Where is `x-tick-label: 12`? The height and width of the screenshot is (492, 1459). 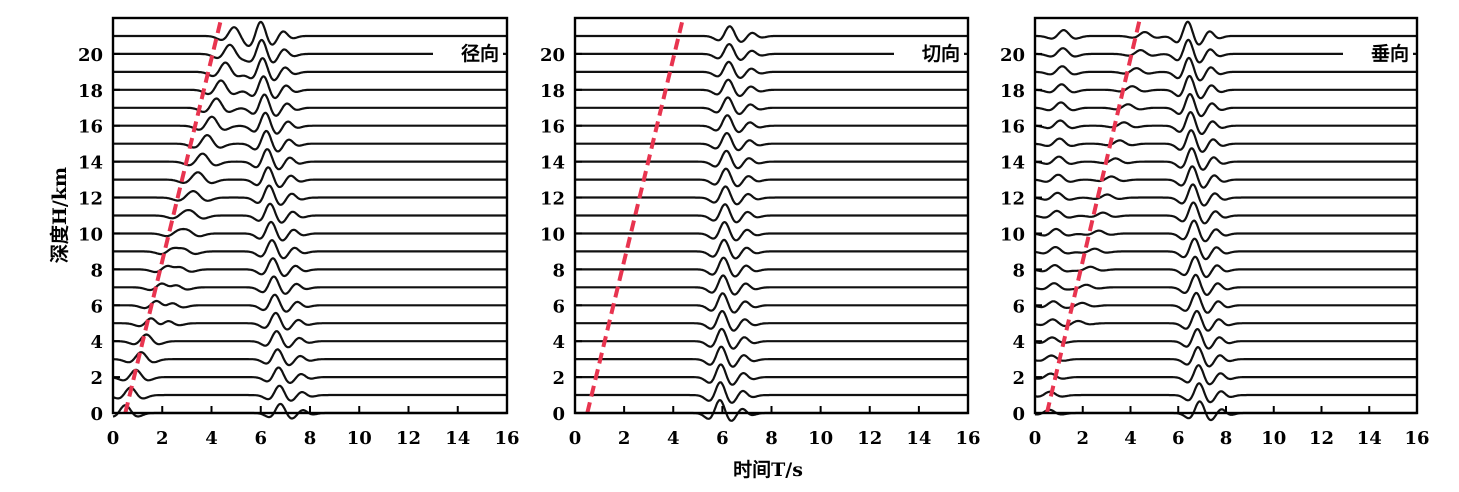
x-tick-label: 12 is located at coordinates (408, 438).